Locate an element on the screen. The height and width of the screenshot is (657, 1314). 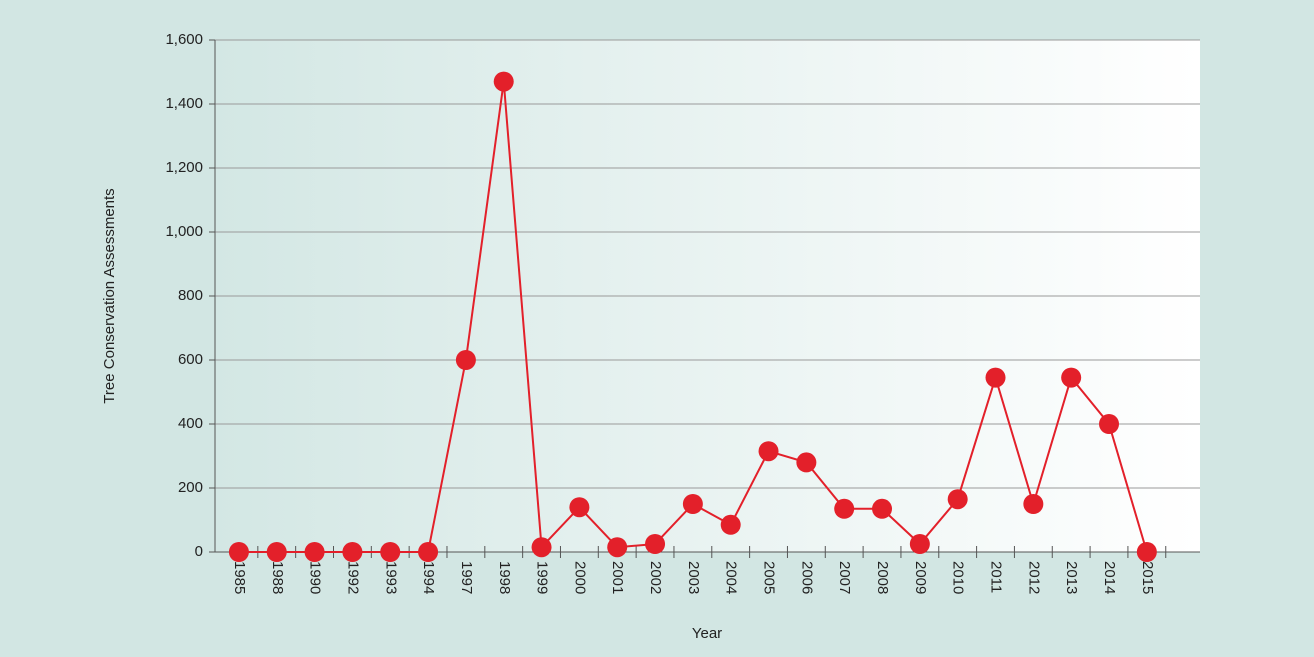
x-tick-label: 2014 is located at coordinates (1109, 577).